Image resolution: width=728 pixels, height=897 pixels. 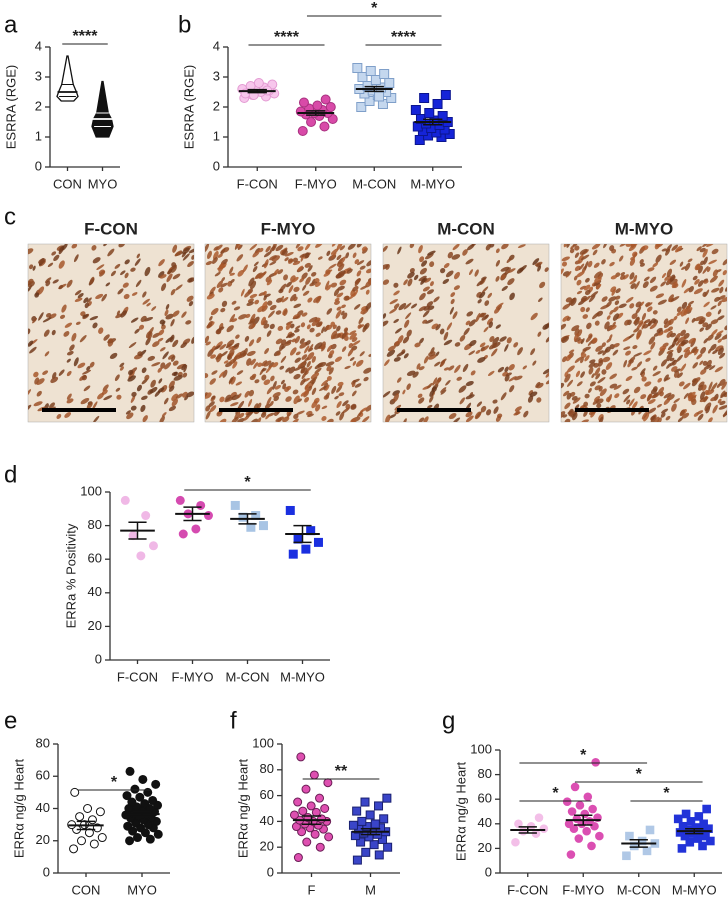 I want to click on y-tick-label: 1, so click(x=216, y=135).